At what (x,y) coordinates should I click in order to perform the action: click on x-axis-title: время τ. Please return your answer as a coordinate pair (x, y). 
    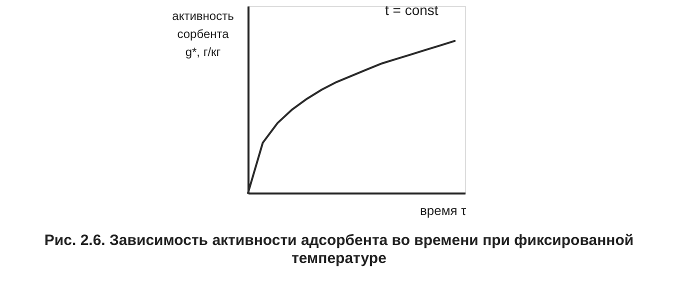
    Looking at the image, I should click on (443, 210).